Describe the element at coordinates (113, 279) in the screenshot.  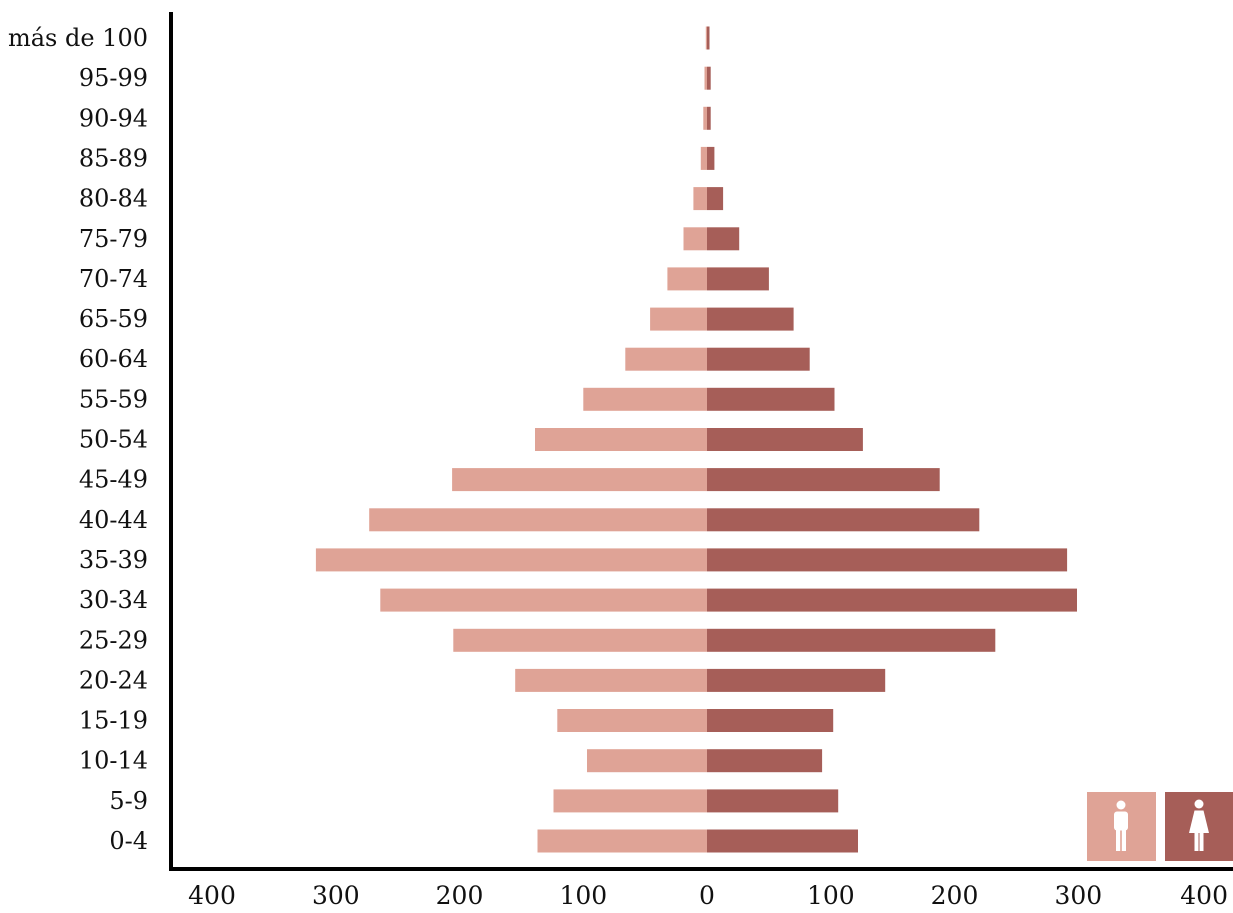
I see `category-label: 70-74` at that location.